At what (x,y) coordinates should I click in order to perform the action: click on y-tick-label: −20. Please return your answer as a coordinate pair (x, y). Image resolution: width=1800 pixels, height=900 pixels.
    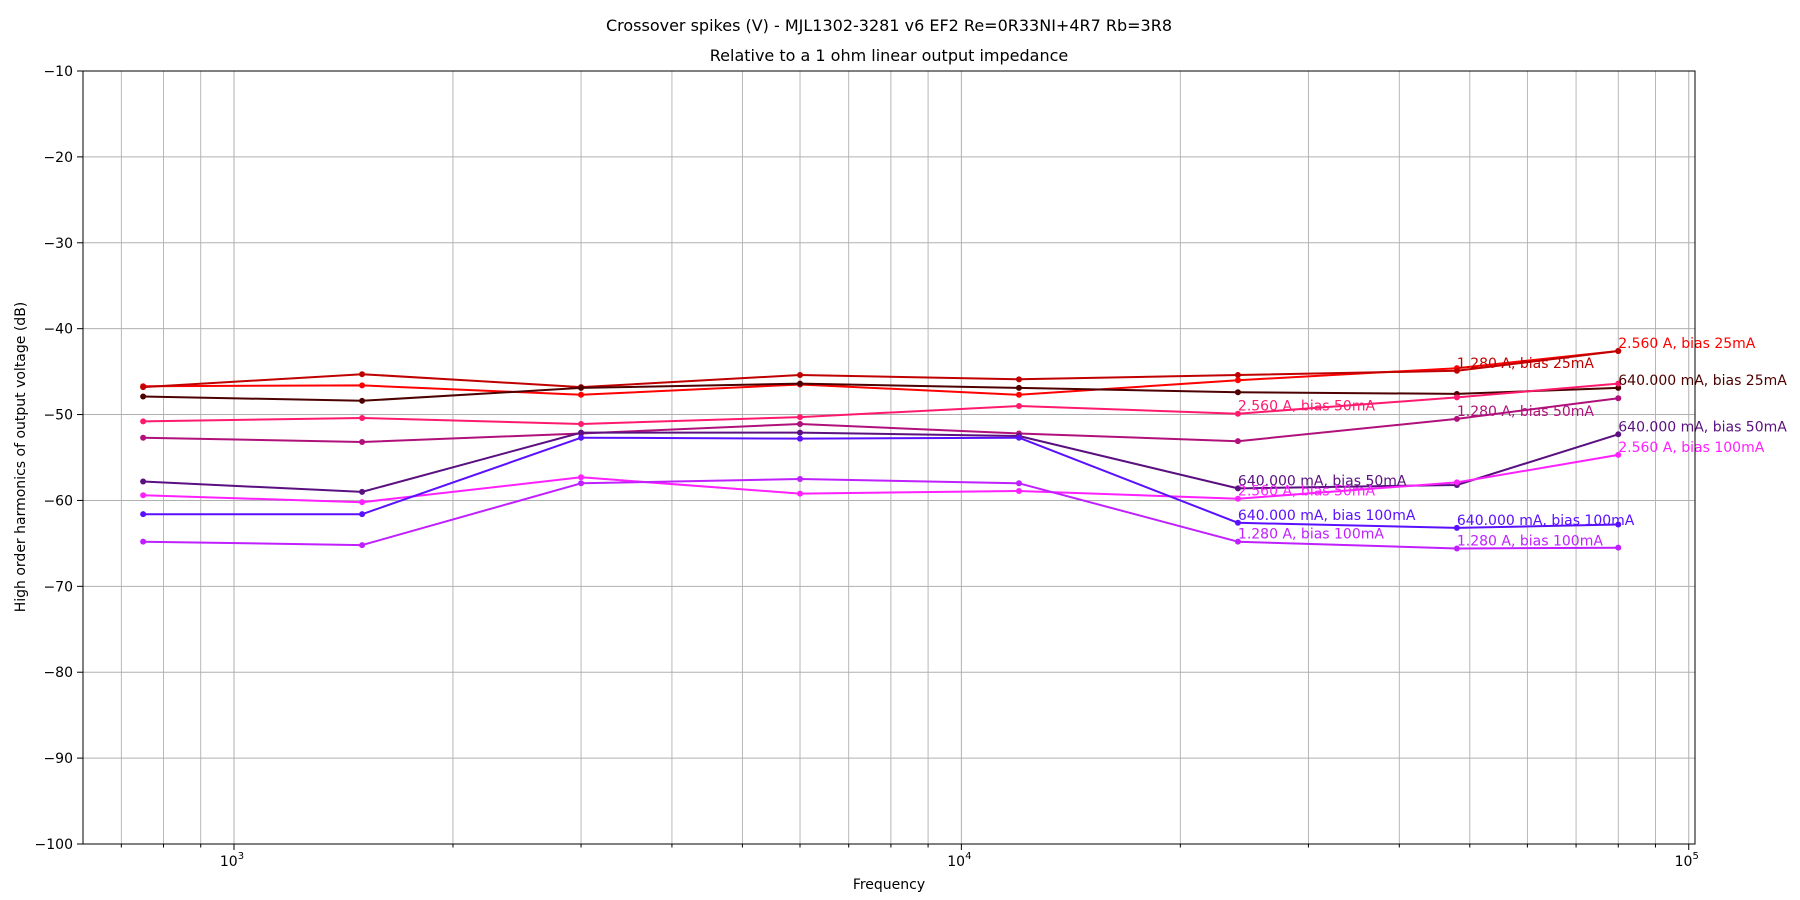
    Looking at the image, I should click on (58, 158).